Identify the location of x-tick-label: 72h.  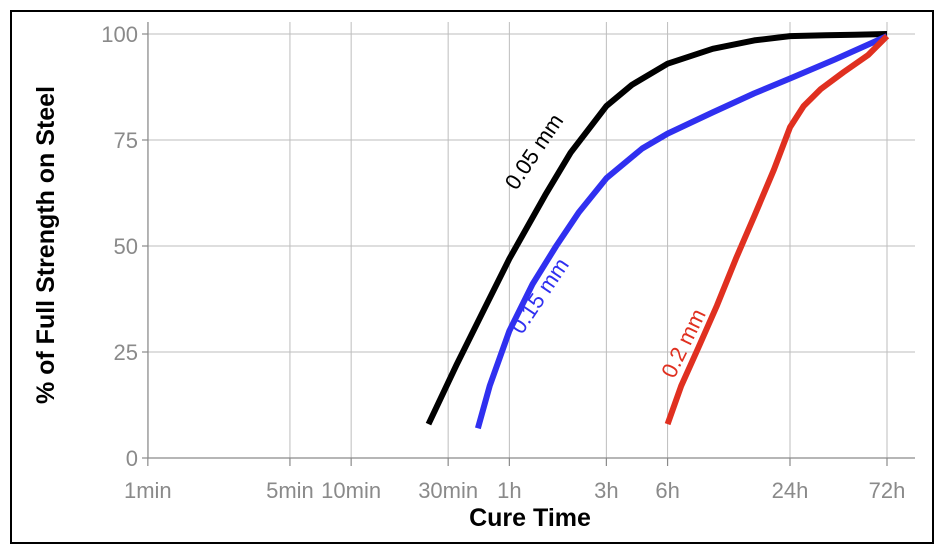
(887, 490).